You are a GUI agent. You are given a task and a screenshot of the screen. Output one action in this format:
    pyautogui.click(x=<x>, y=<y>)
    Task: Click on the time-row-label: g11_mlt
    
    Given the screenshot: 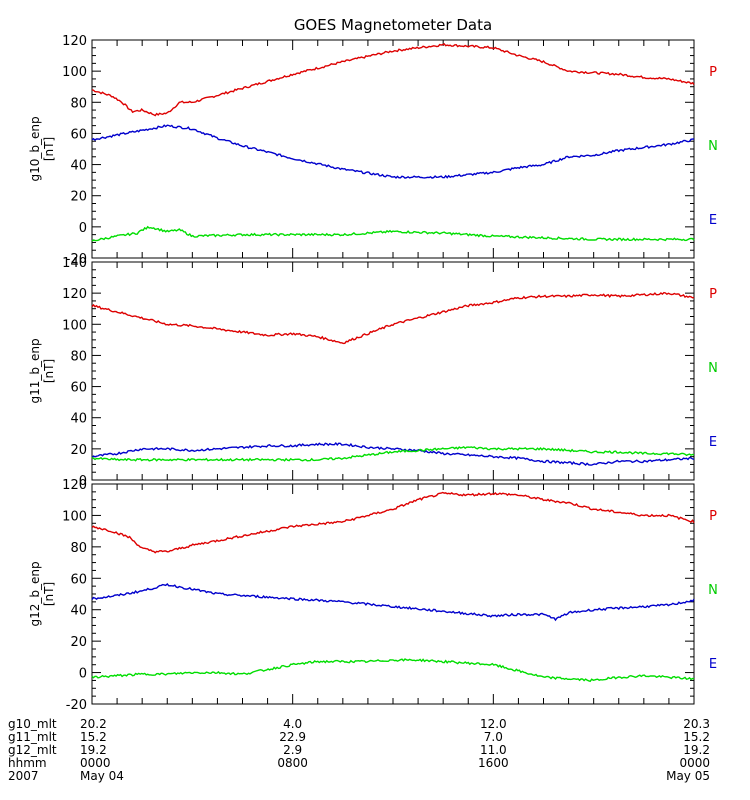 What is the action you would take?
    pyautogui.click(x=32, y=737)
    